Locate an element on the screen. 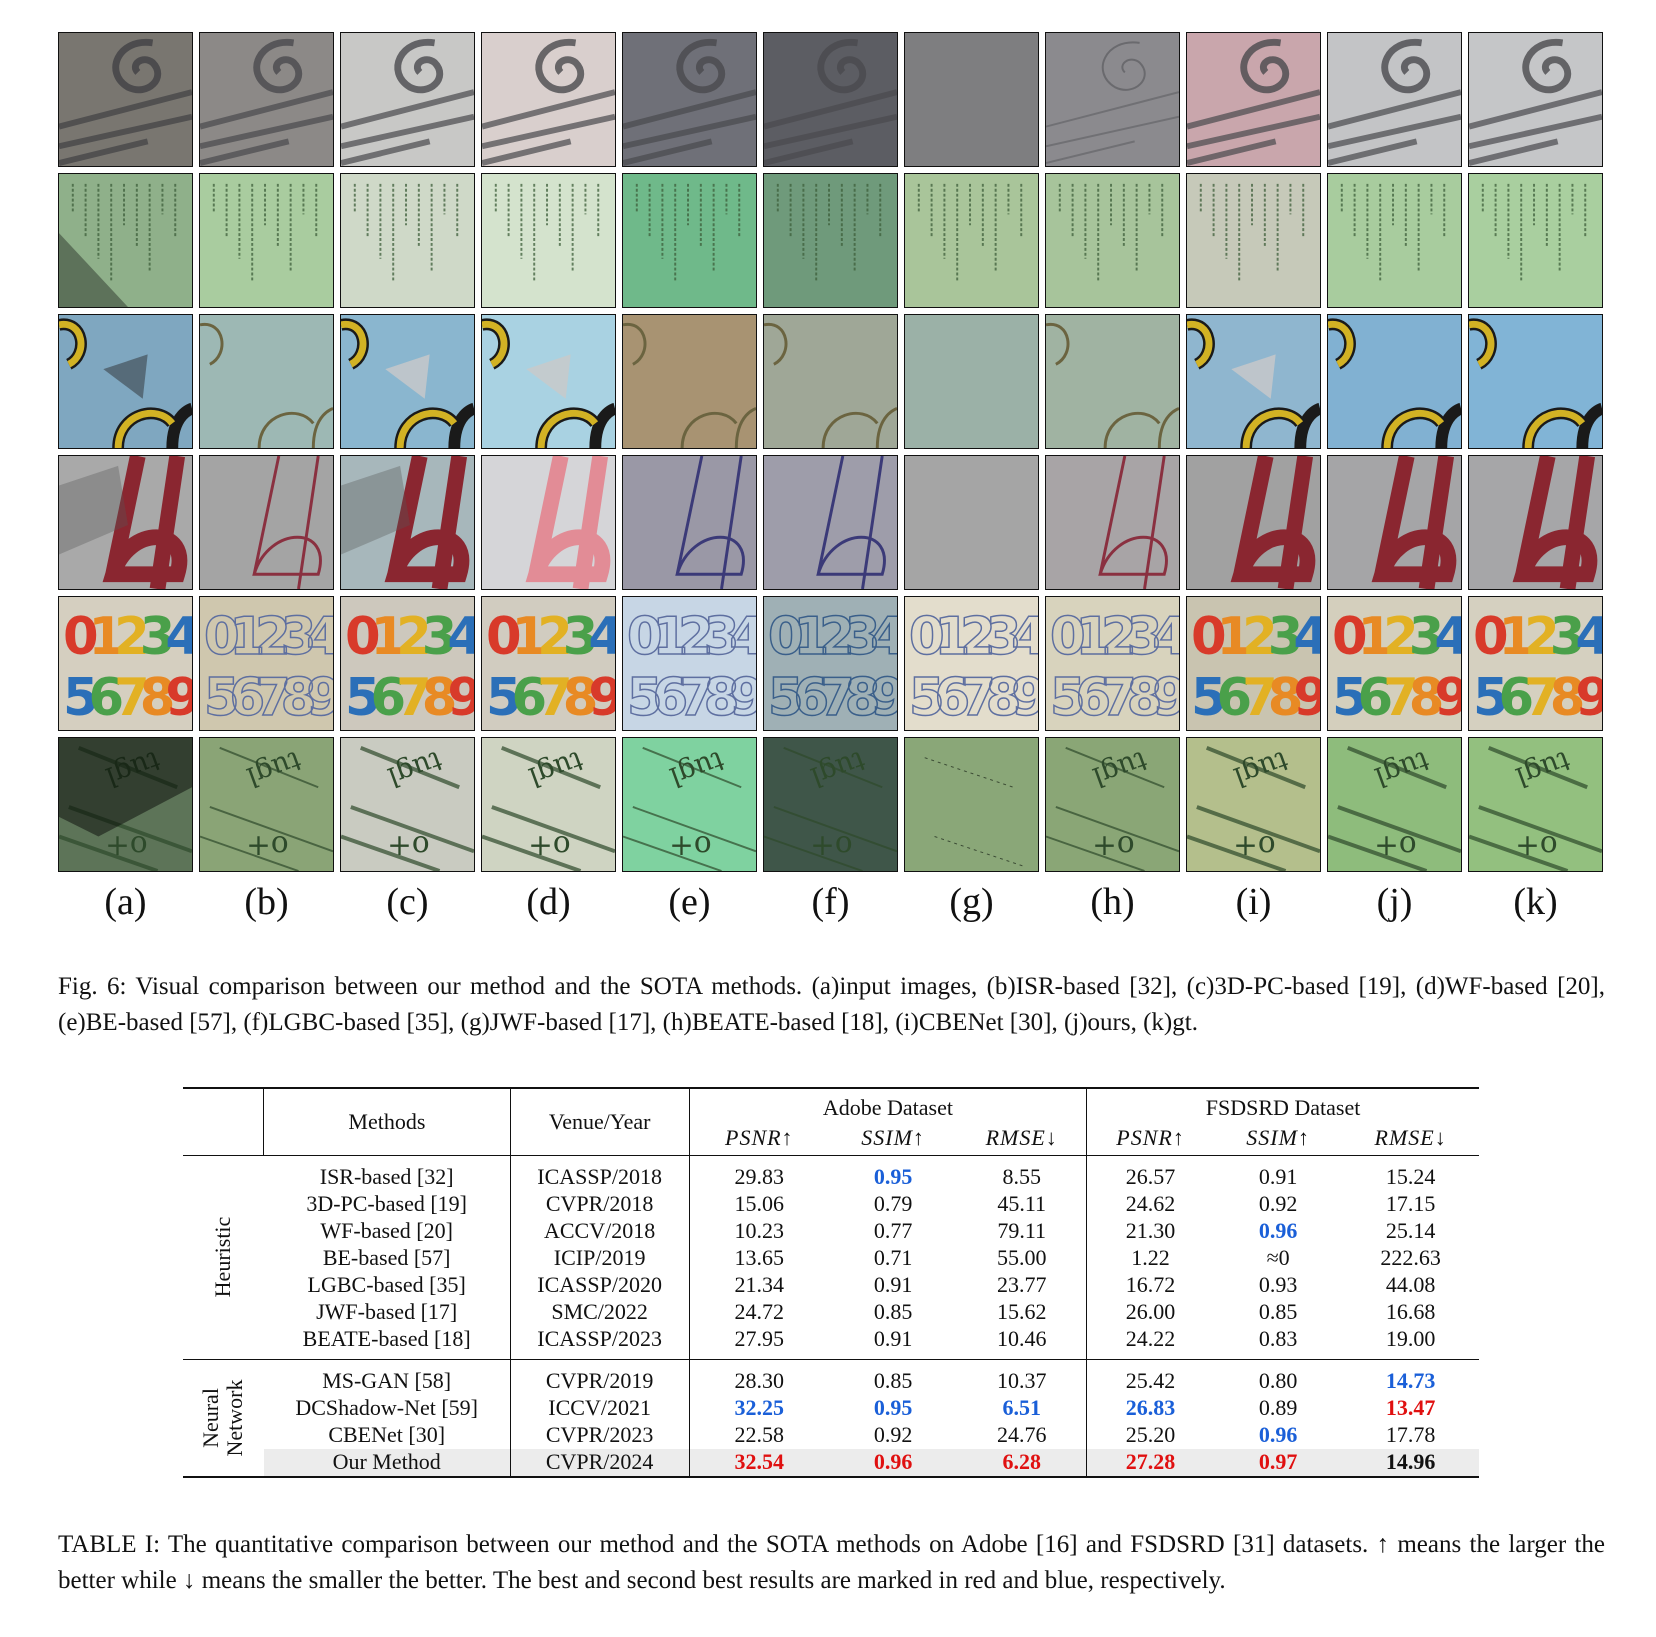 This screenshot has width=1656, height=1637. metric-value-cell: 24.22 is located at coordinates (1150, 1338).